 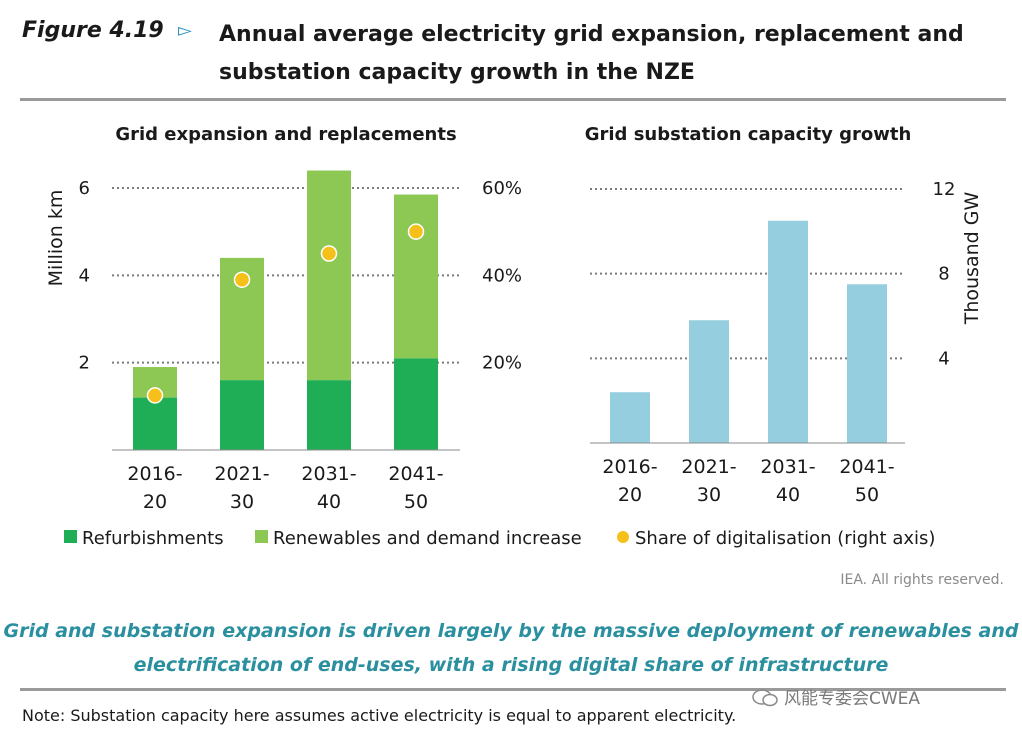 What do you see at coordinates (84, 275) in the screenshot?
I see `chart1-y-tick-label: 4` at bounding box center [84, 275].